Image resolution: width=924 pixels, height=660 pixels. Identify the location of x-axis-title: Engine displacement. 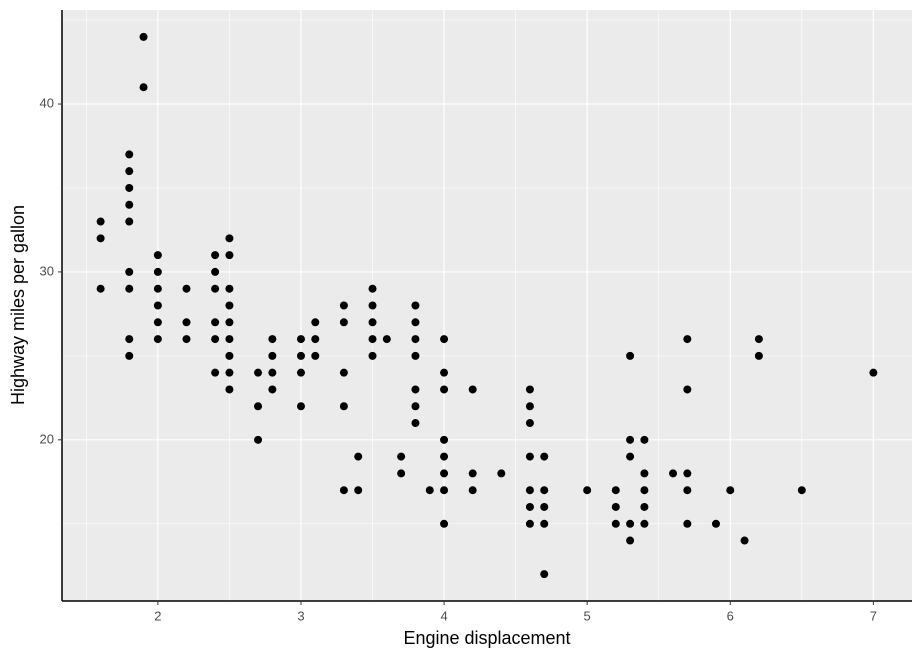
(486, 638).